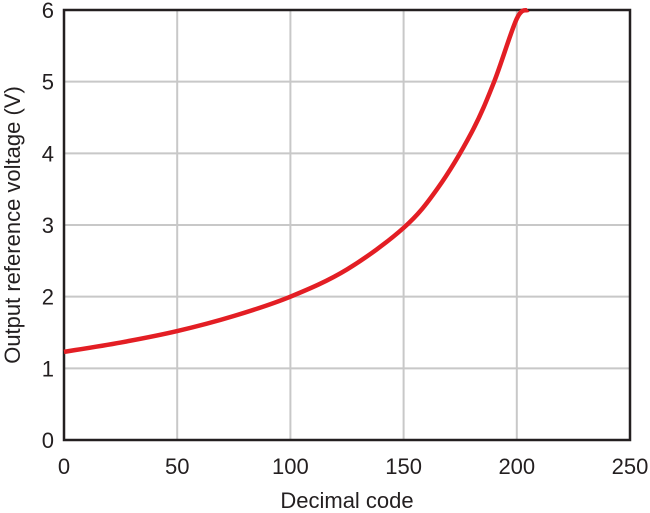 The height and width of the screenshot is (513, 650). Describe the element at coordinates (48, 440) in the screenshot. I see `y-tick-label: 0` at that location.